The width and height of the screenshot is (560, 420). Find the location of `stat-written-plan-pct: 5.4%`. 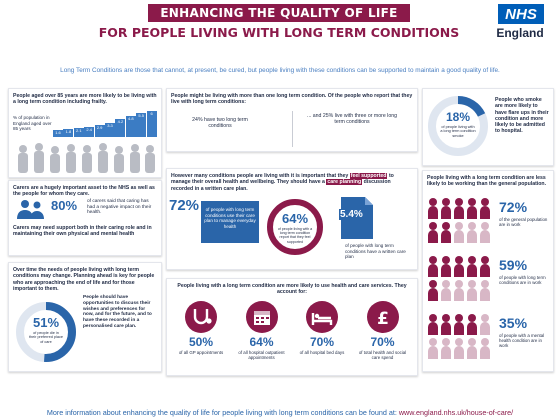

stat-written-plan-pct: 5.4% is located at coordinates (351, 214).